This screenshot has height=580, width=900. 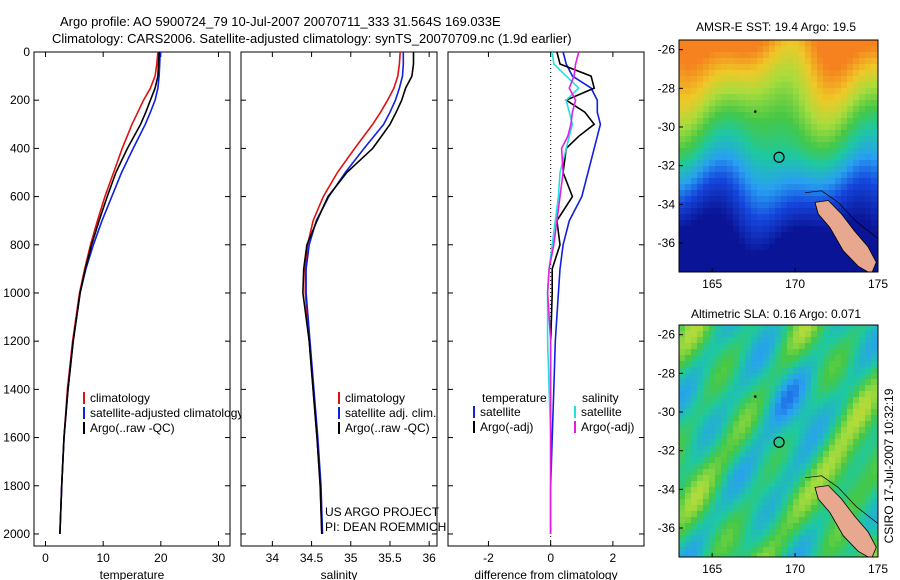 I want to click on x-tick-label: 34.5, so click(x=312, y=558).